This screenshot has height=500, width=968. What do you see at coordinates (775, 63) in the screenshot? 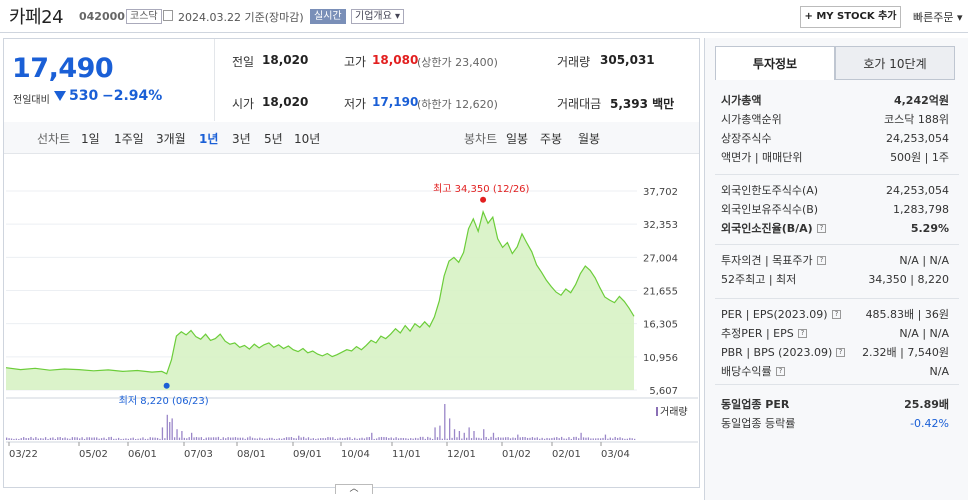
I see `tab-investment-info: 투자정보` at bounding box center [775, 63].